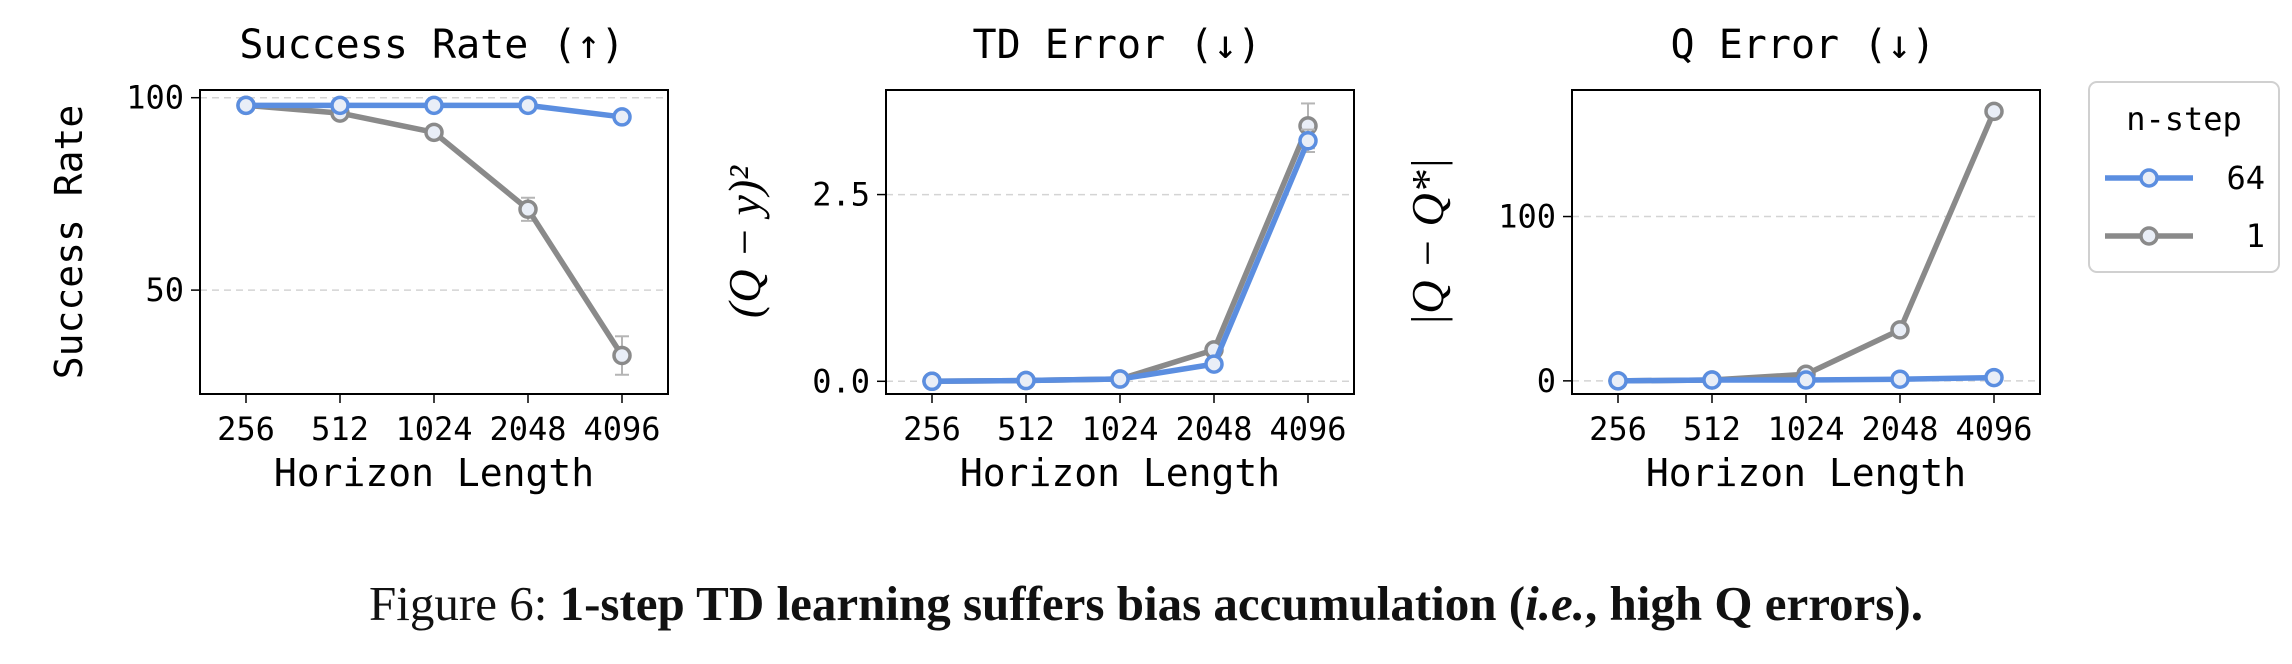  Describe the element at coordinates (164, 290) in the screenshot. I see `y-tick-label: 50` at that location.